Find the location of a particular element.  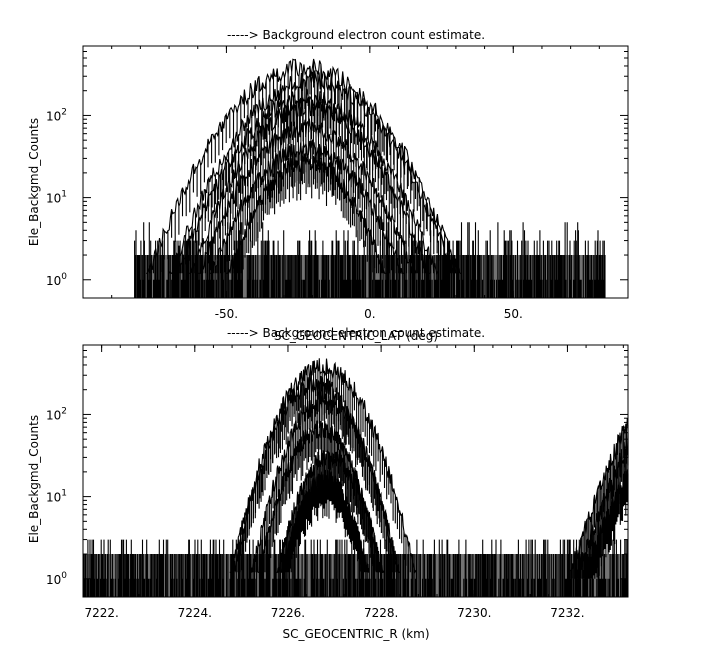

bottom-edge-arc-series is located at coordinates (606, 524).